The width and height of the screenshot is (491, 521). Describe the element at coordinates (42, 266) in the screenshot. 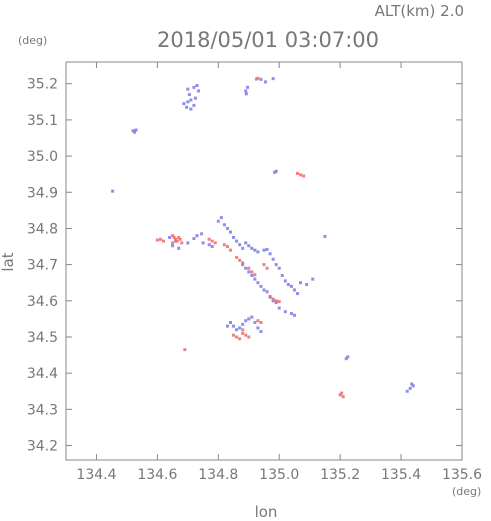

I see `y-tick-label: 34.7` at that location.